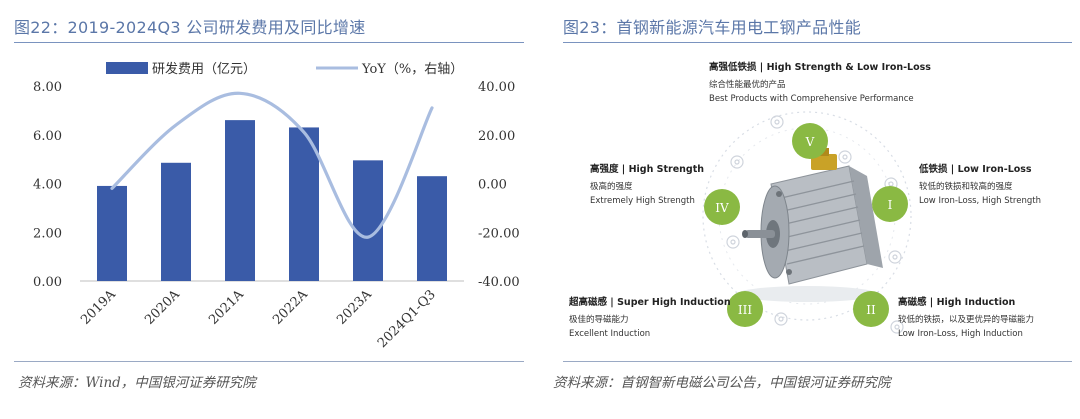  I want to click on y-left-tick-label: 4.00, so click(47, 185).